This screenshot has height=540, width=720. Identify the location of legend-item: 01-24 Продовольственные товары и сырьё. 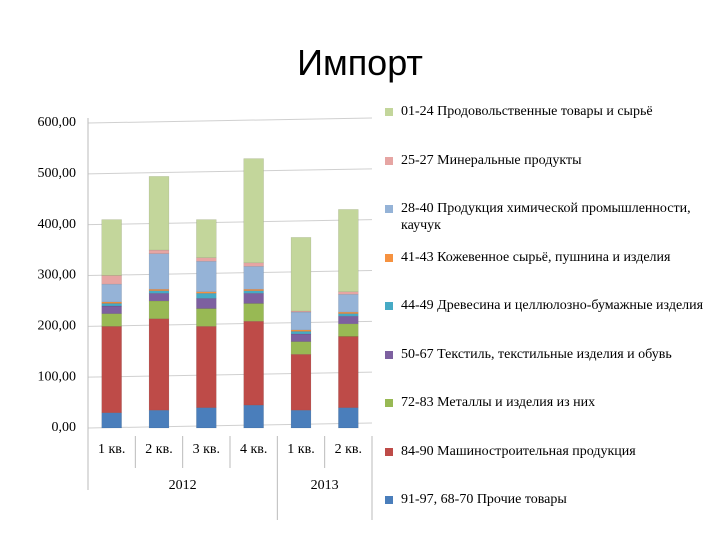
(550, 127).